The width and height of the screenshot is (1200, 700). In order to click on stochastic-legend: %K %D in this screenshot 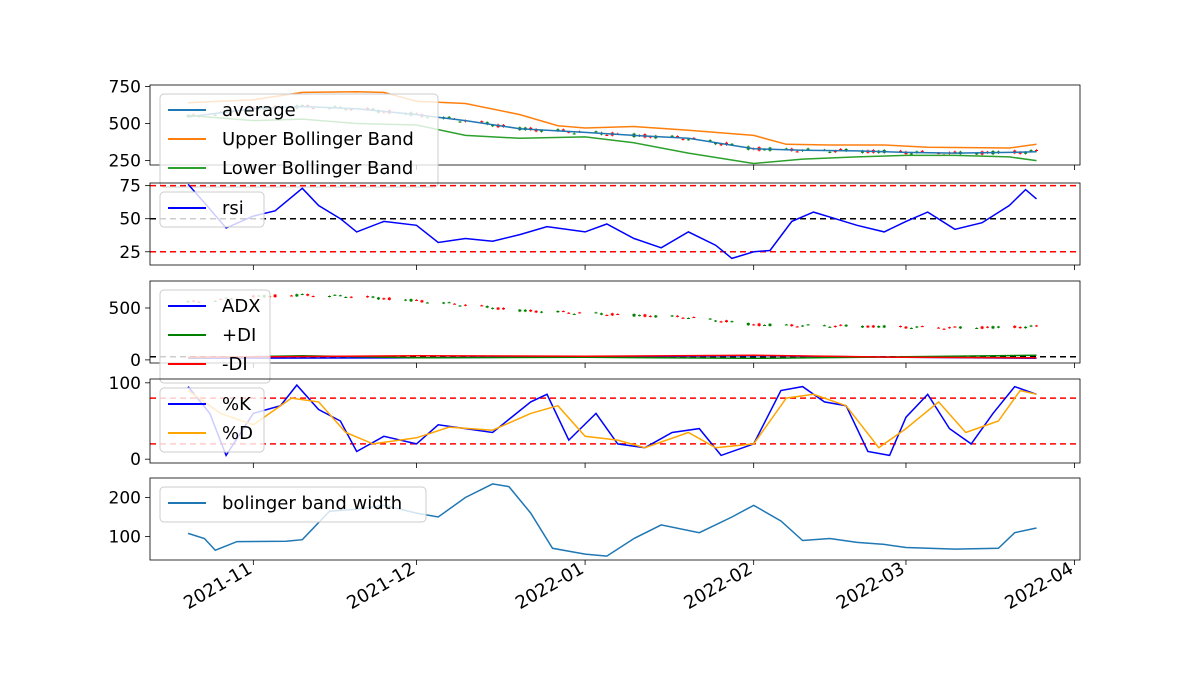, I will do `click(212, 420)`.